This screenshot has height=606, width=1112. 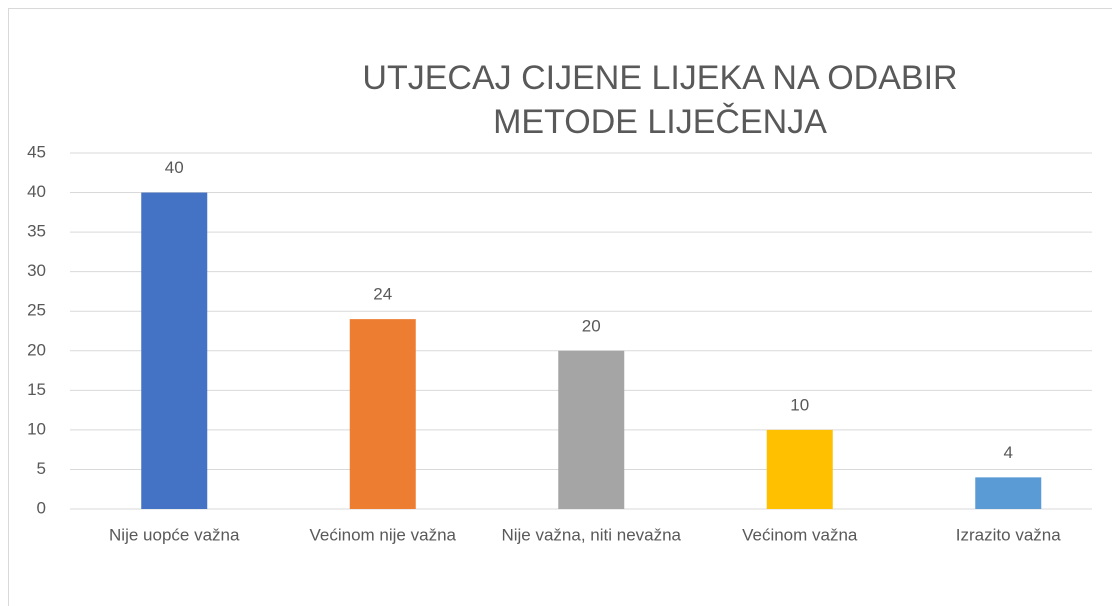 What do you see at coordinates (1008, 452) in the screenshot?
I see `data-label: 4` at bounding box center [1008, 452].